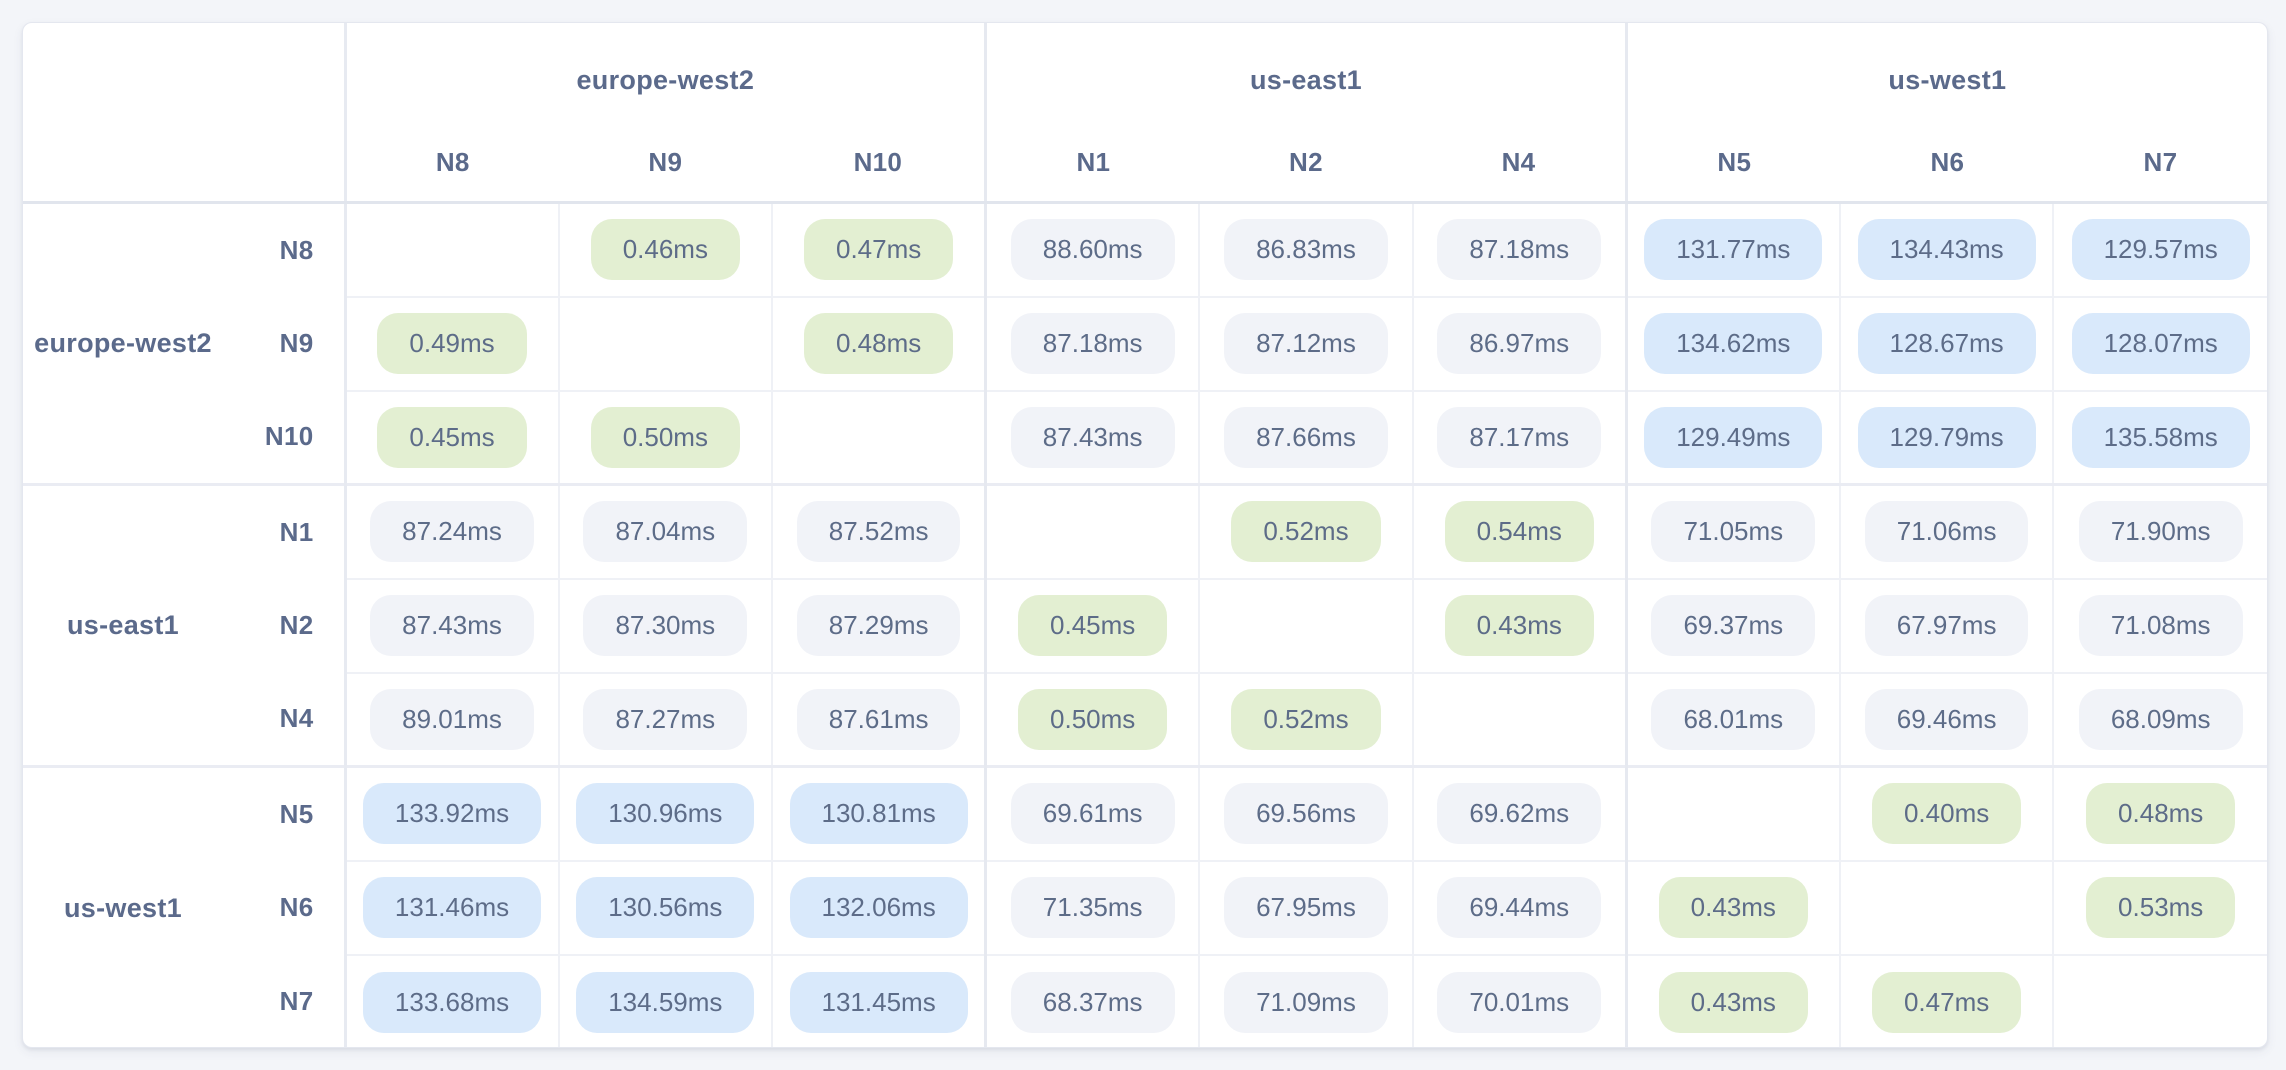  I want to click on latency-cell: 131.77ms, so click(1732, 249).